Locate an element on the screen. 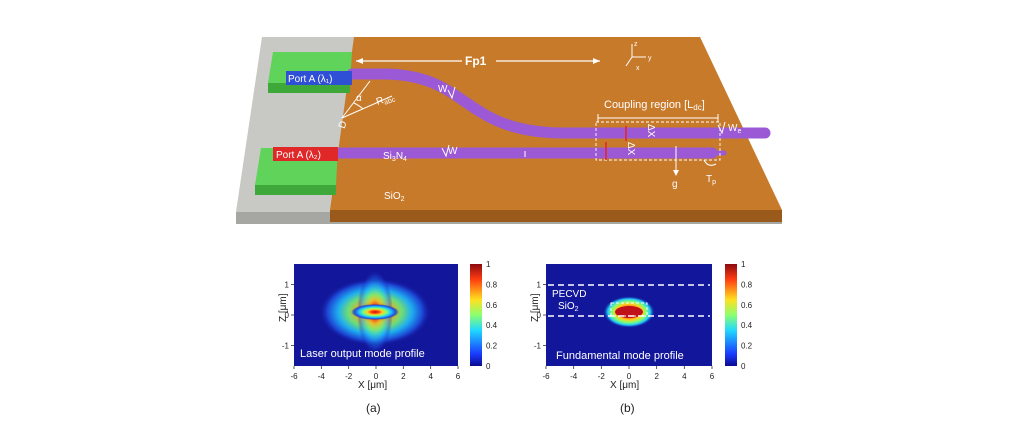 This screenshot has height=425, width=1035. plot-b-mode-core is located at coordinates (629, 312).